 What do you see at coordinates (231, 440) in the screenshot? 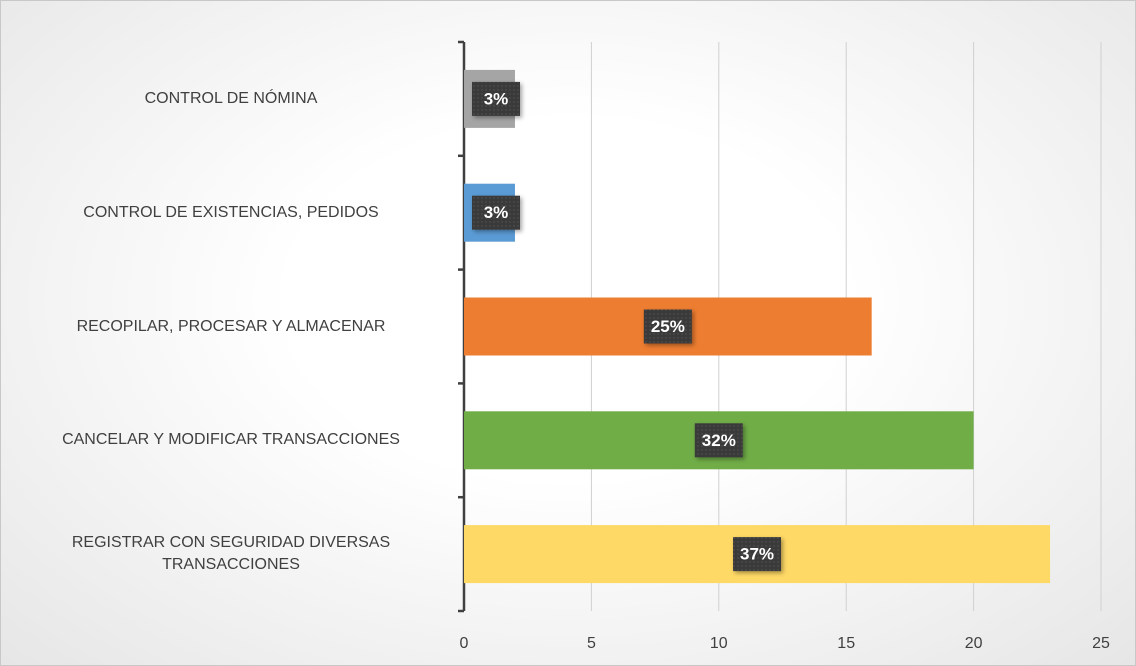
I see `y-tick-label: CANCELAR Y MODIFICAR TRANSACCIONES` at bounding box center [231, 440].